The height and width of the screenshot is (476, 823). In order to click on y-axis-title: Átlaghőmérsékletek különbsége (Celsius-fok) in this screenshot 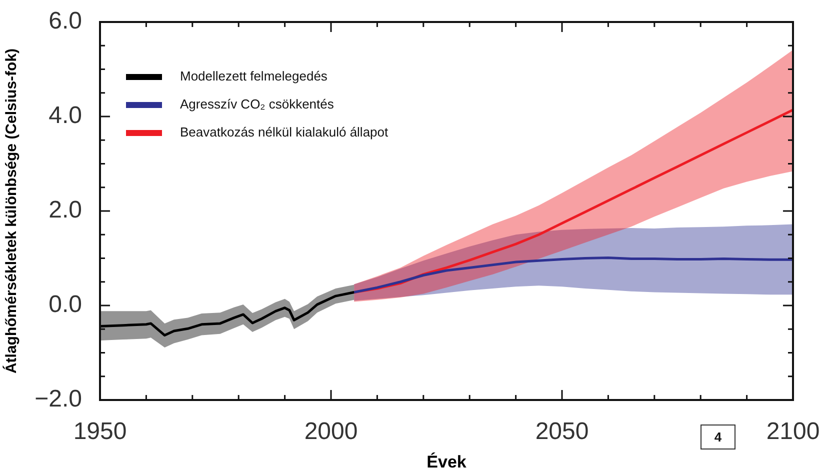, I will do `click(11, 211)`.